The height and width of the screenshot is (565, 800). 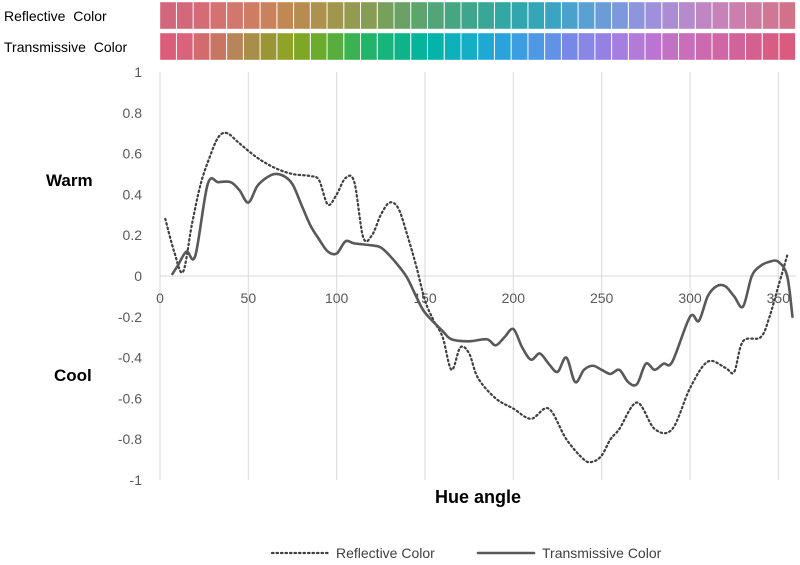 What do you see at coordinates (130, 398) in the screenshot?
I see `y-tick-label: -0.6` at bounding box center [130, 398].